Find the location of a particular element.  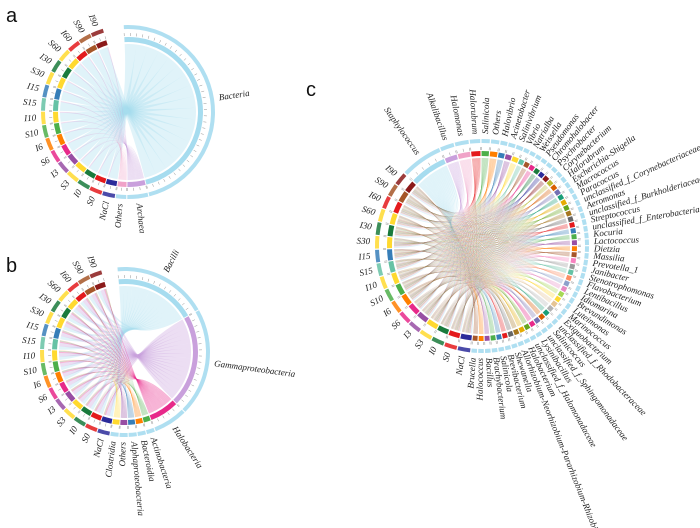

segment-label: Halorubrum is located at coordinates (474, 111).